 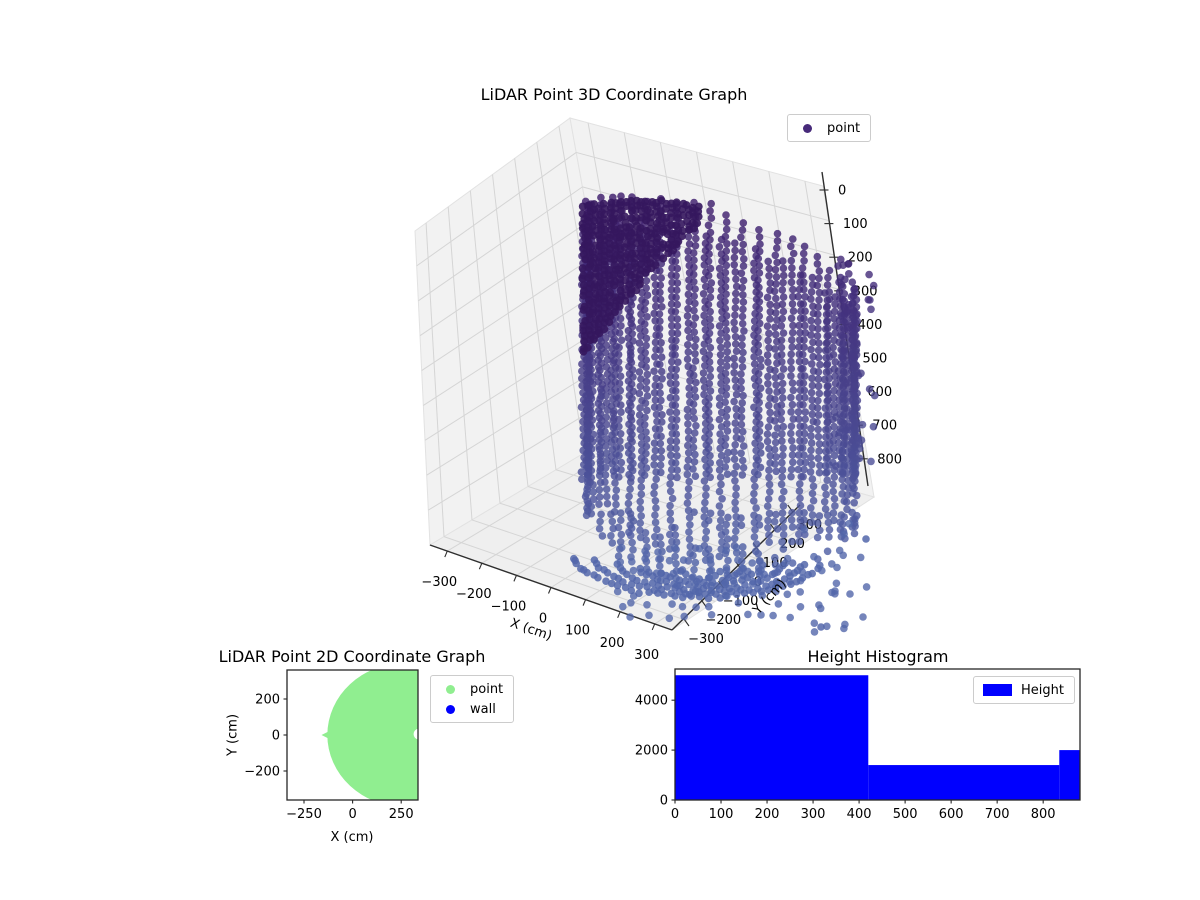 I want to click on svg-text: 600, so click(x=951, y=814).